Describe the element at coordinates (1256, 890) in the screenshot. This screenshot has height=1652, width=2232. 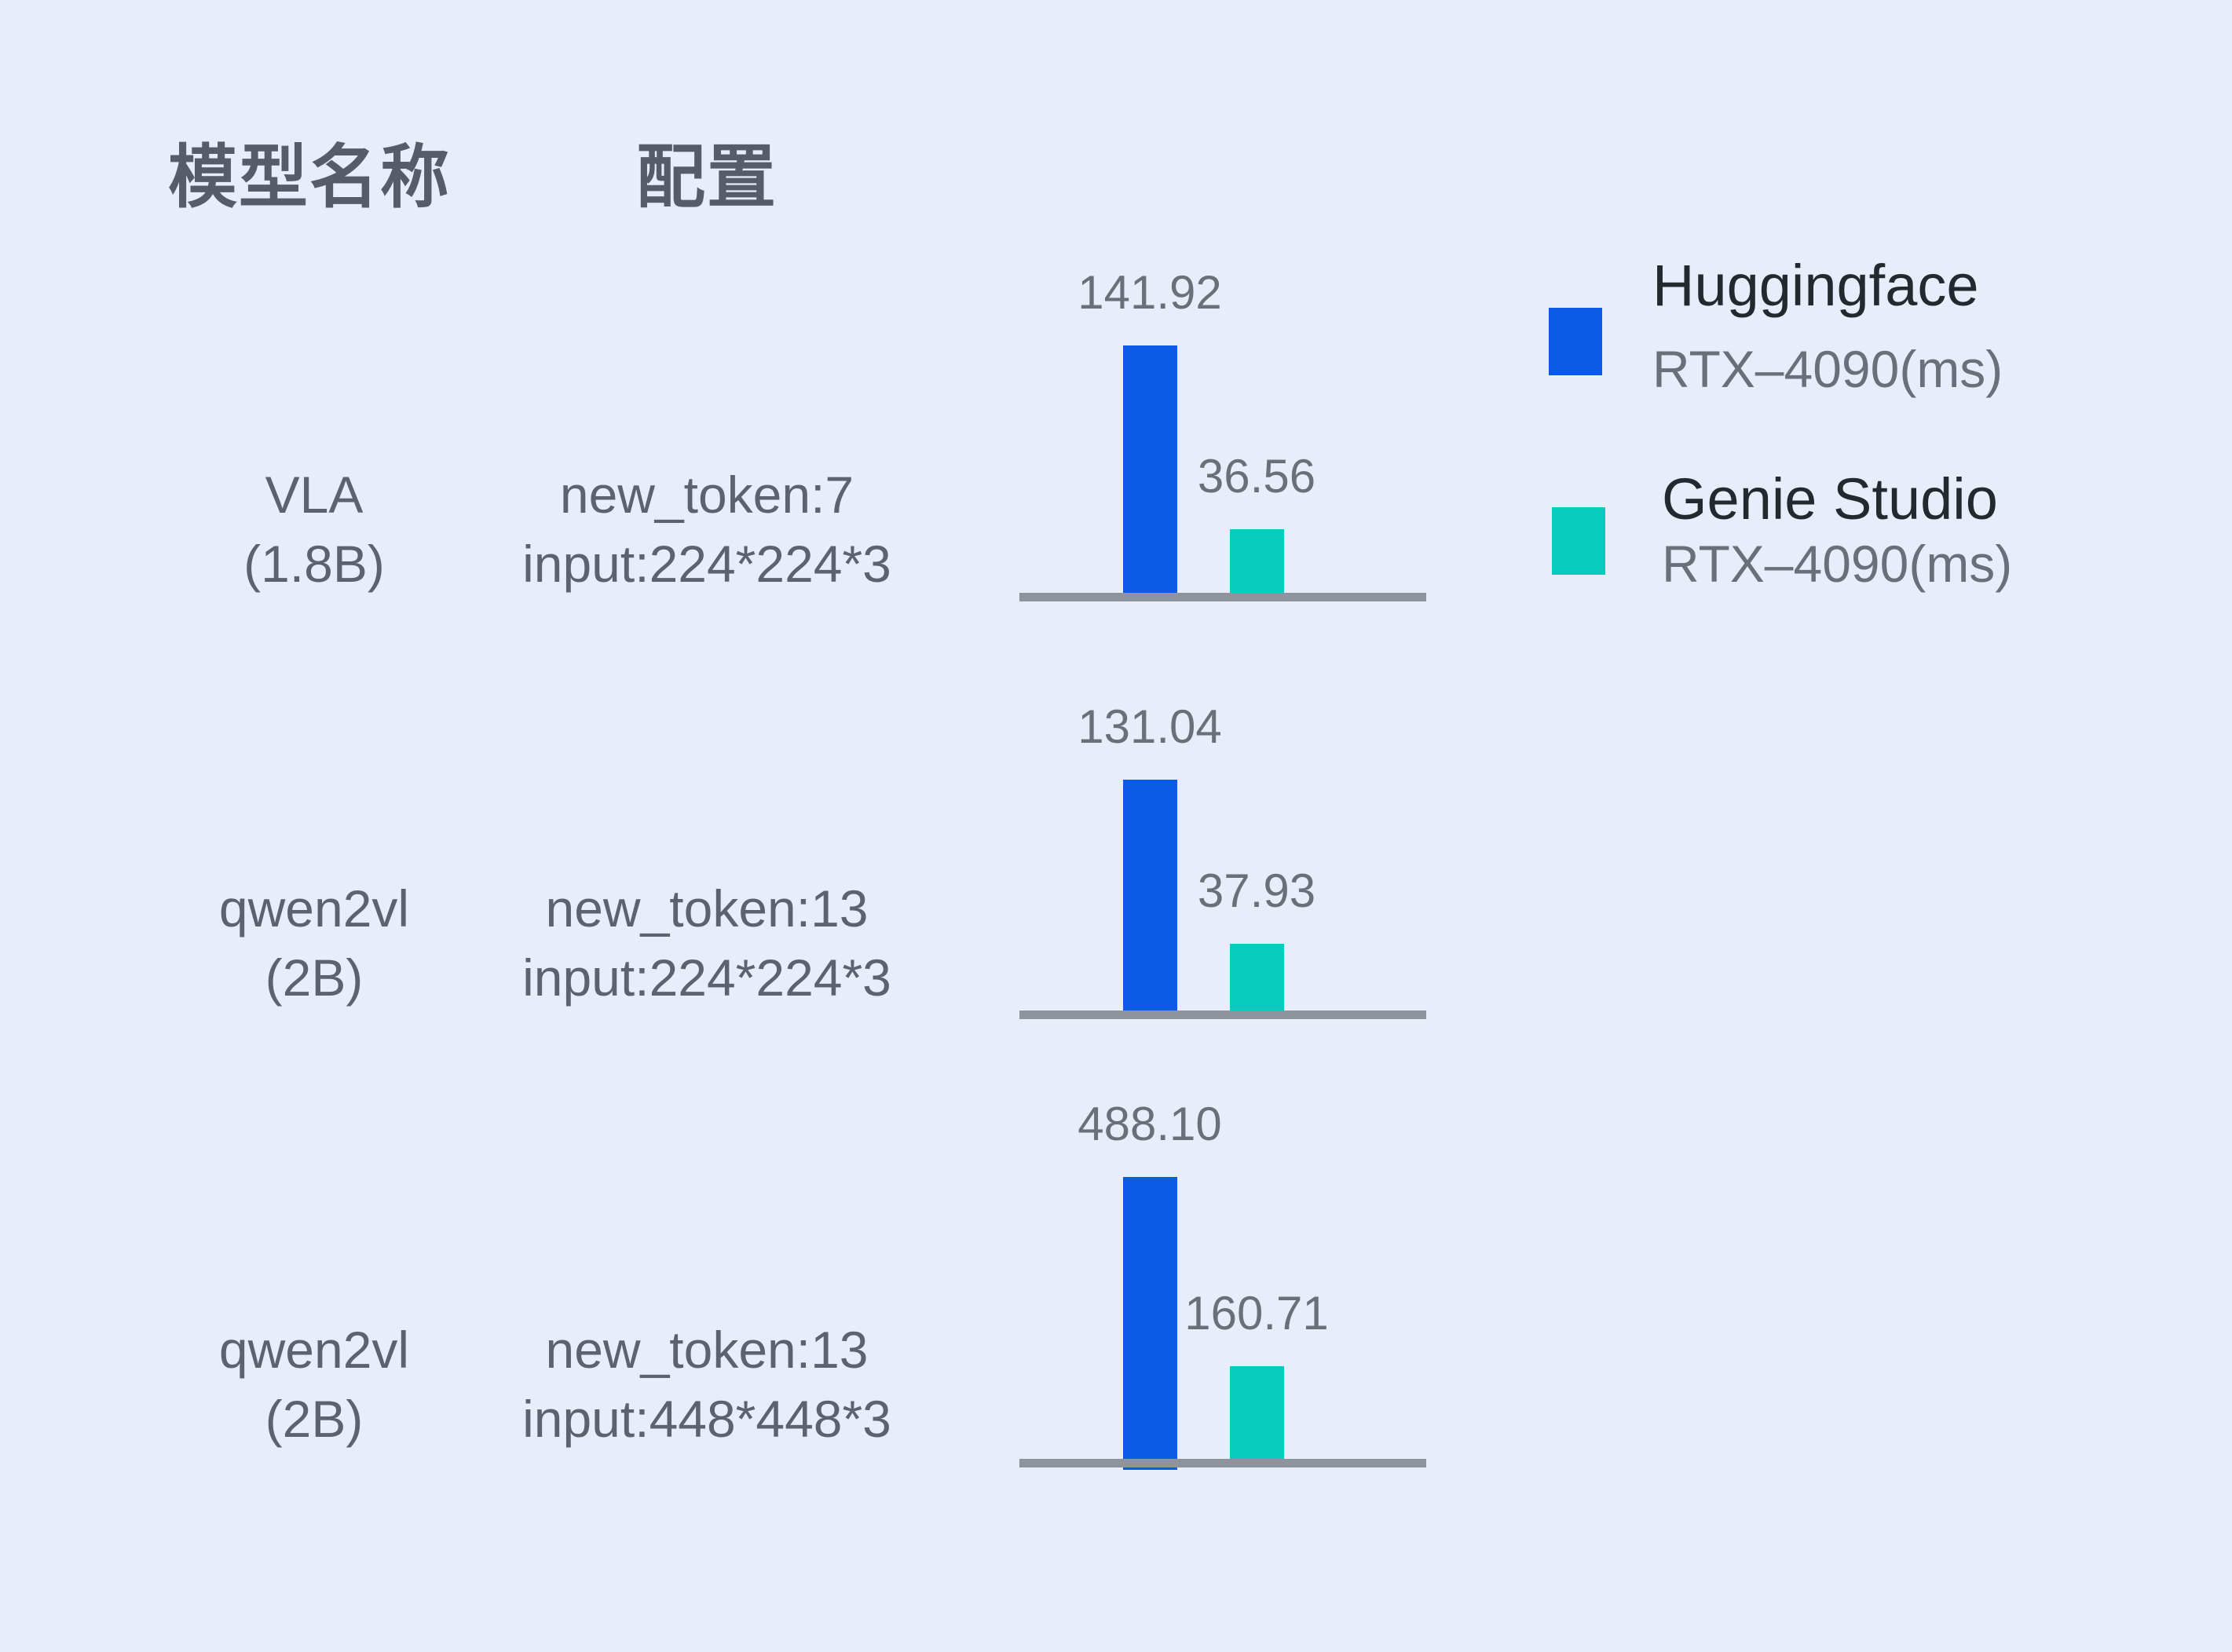
I see `genie-value-label: 37.93` at that location.